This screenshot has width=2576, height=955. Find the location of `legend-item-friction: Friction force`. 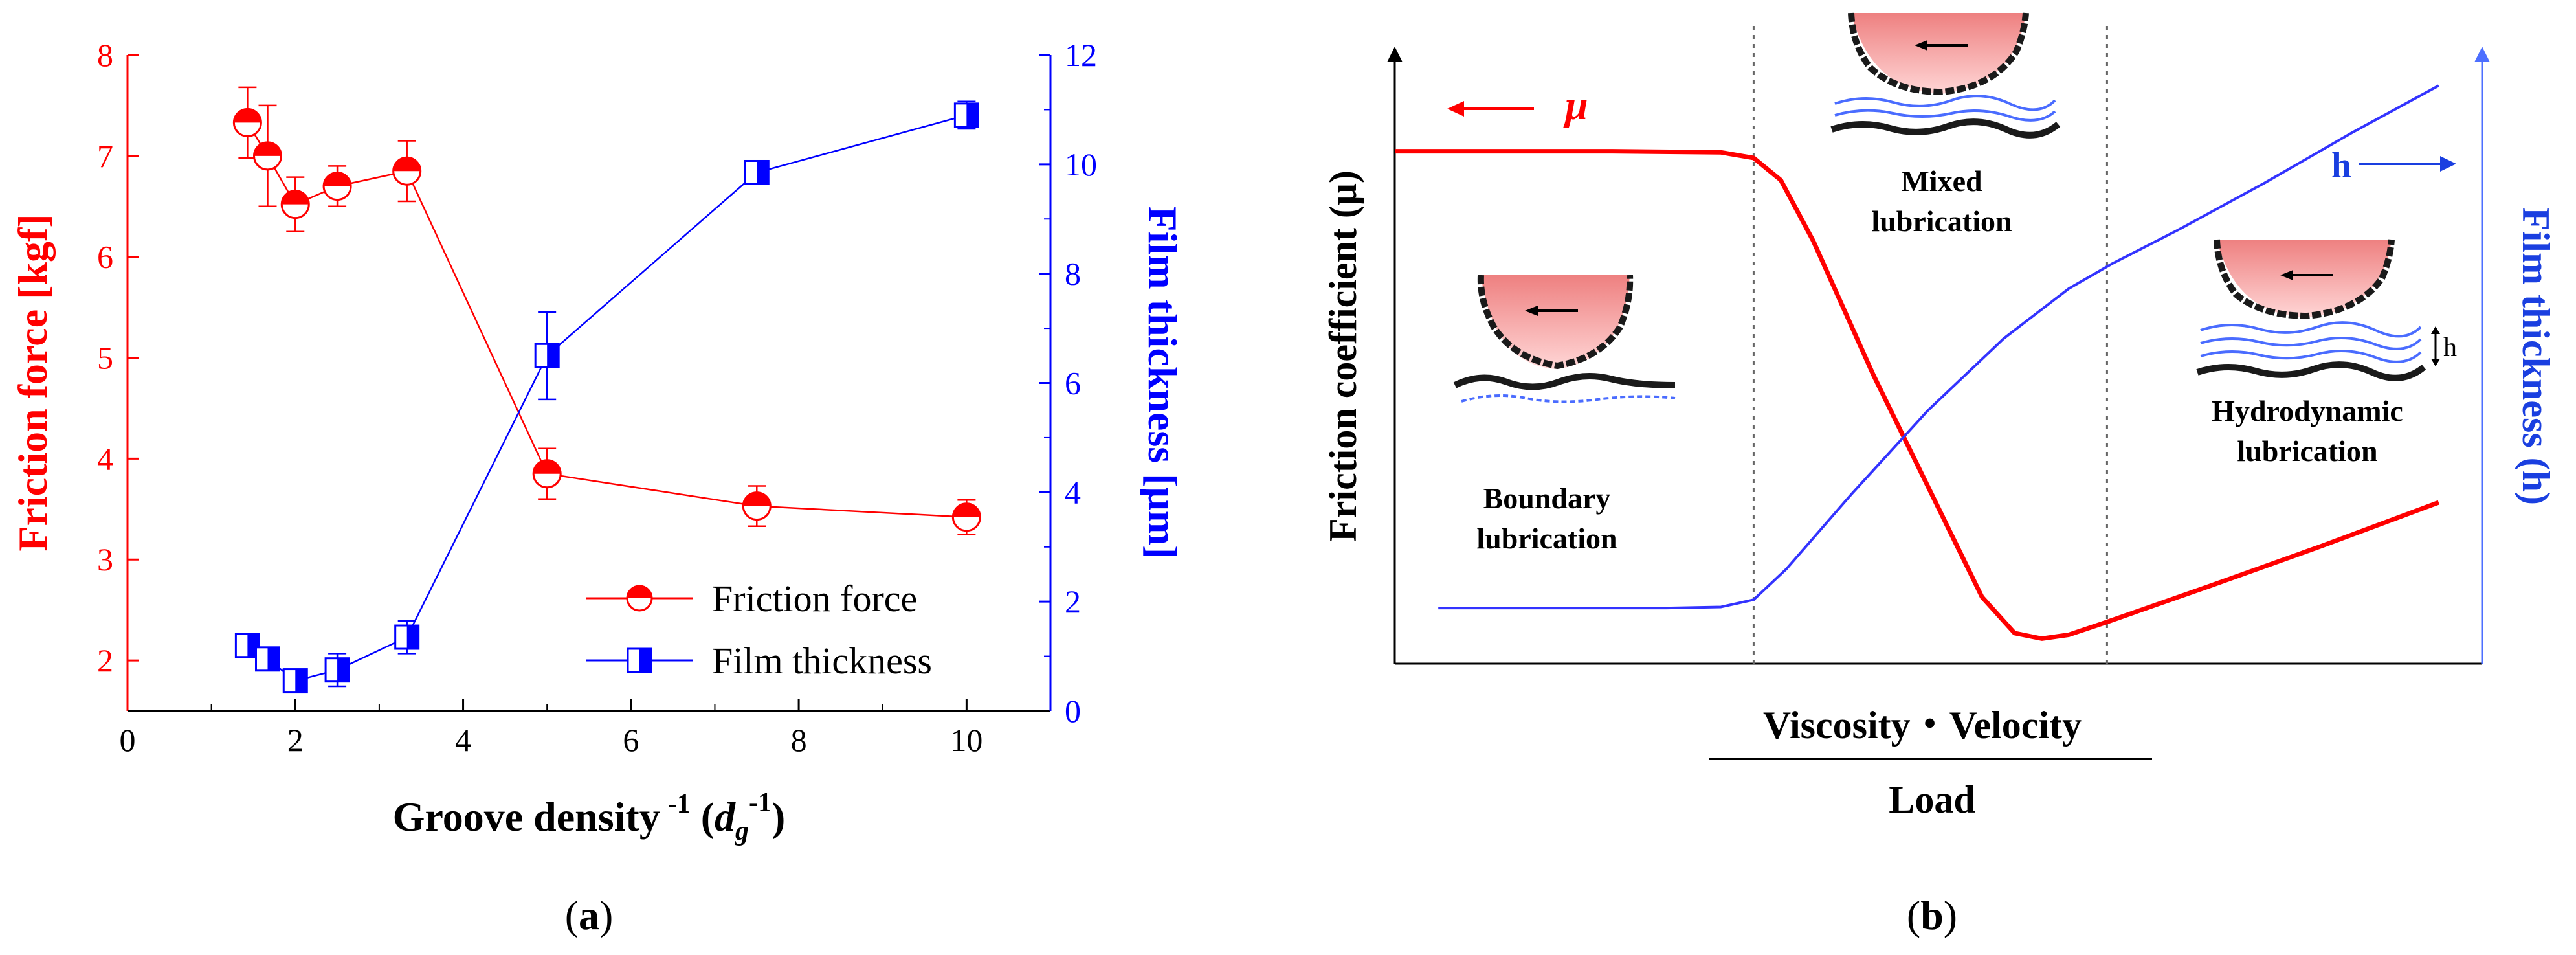

legend-item-friction: Friction force is located at coordinates (751, 599).